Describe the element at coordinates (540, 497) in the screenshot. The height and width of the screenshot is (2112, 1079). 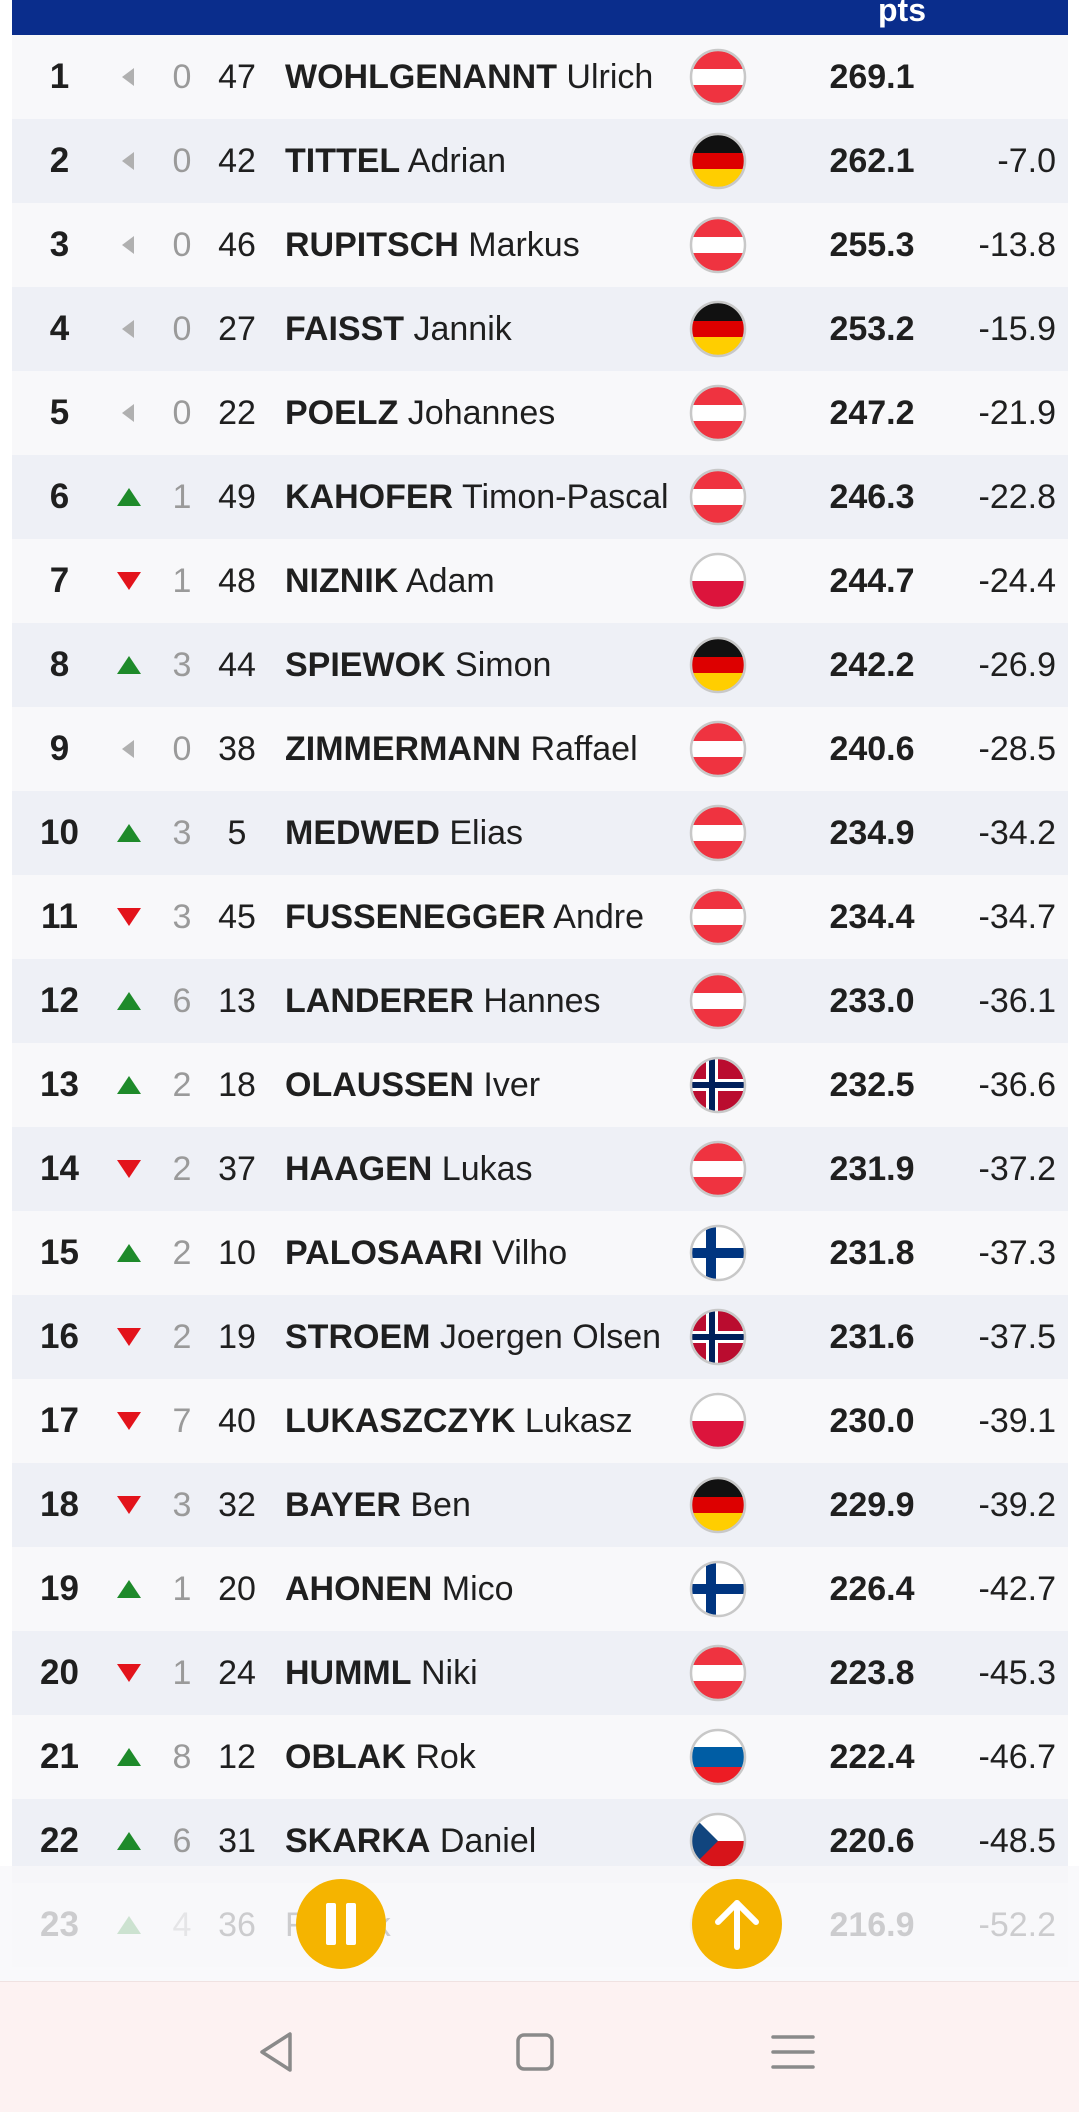
I see `table-row: 6 1 49 KAHOFER Timon-Pascal 246.3 -22.8` at that location.